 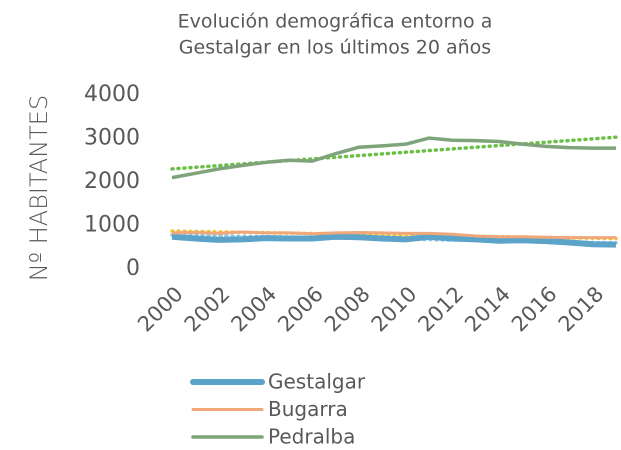 I want to click on x-tick-label: 2018, so click(x=581, y=309).